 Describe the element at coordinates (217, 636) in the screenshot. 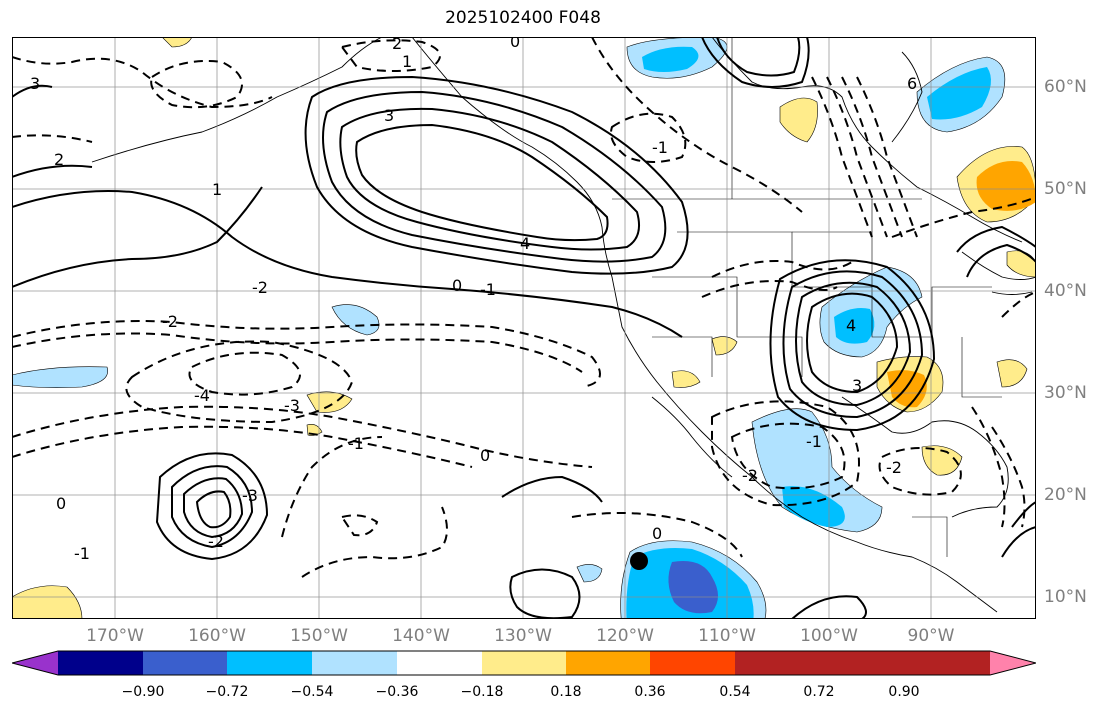

I see `lon-label: 160°W` at that location.